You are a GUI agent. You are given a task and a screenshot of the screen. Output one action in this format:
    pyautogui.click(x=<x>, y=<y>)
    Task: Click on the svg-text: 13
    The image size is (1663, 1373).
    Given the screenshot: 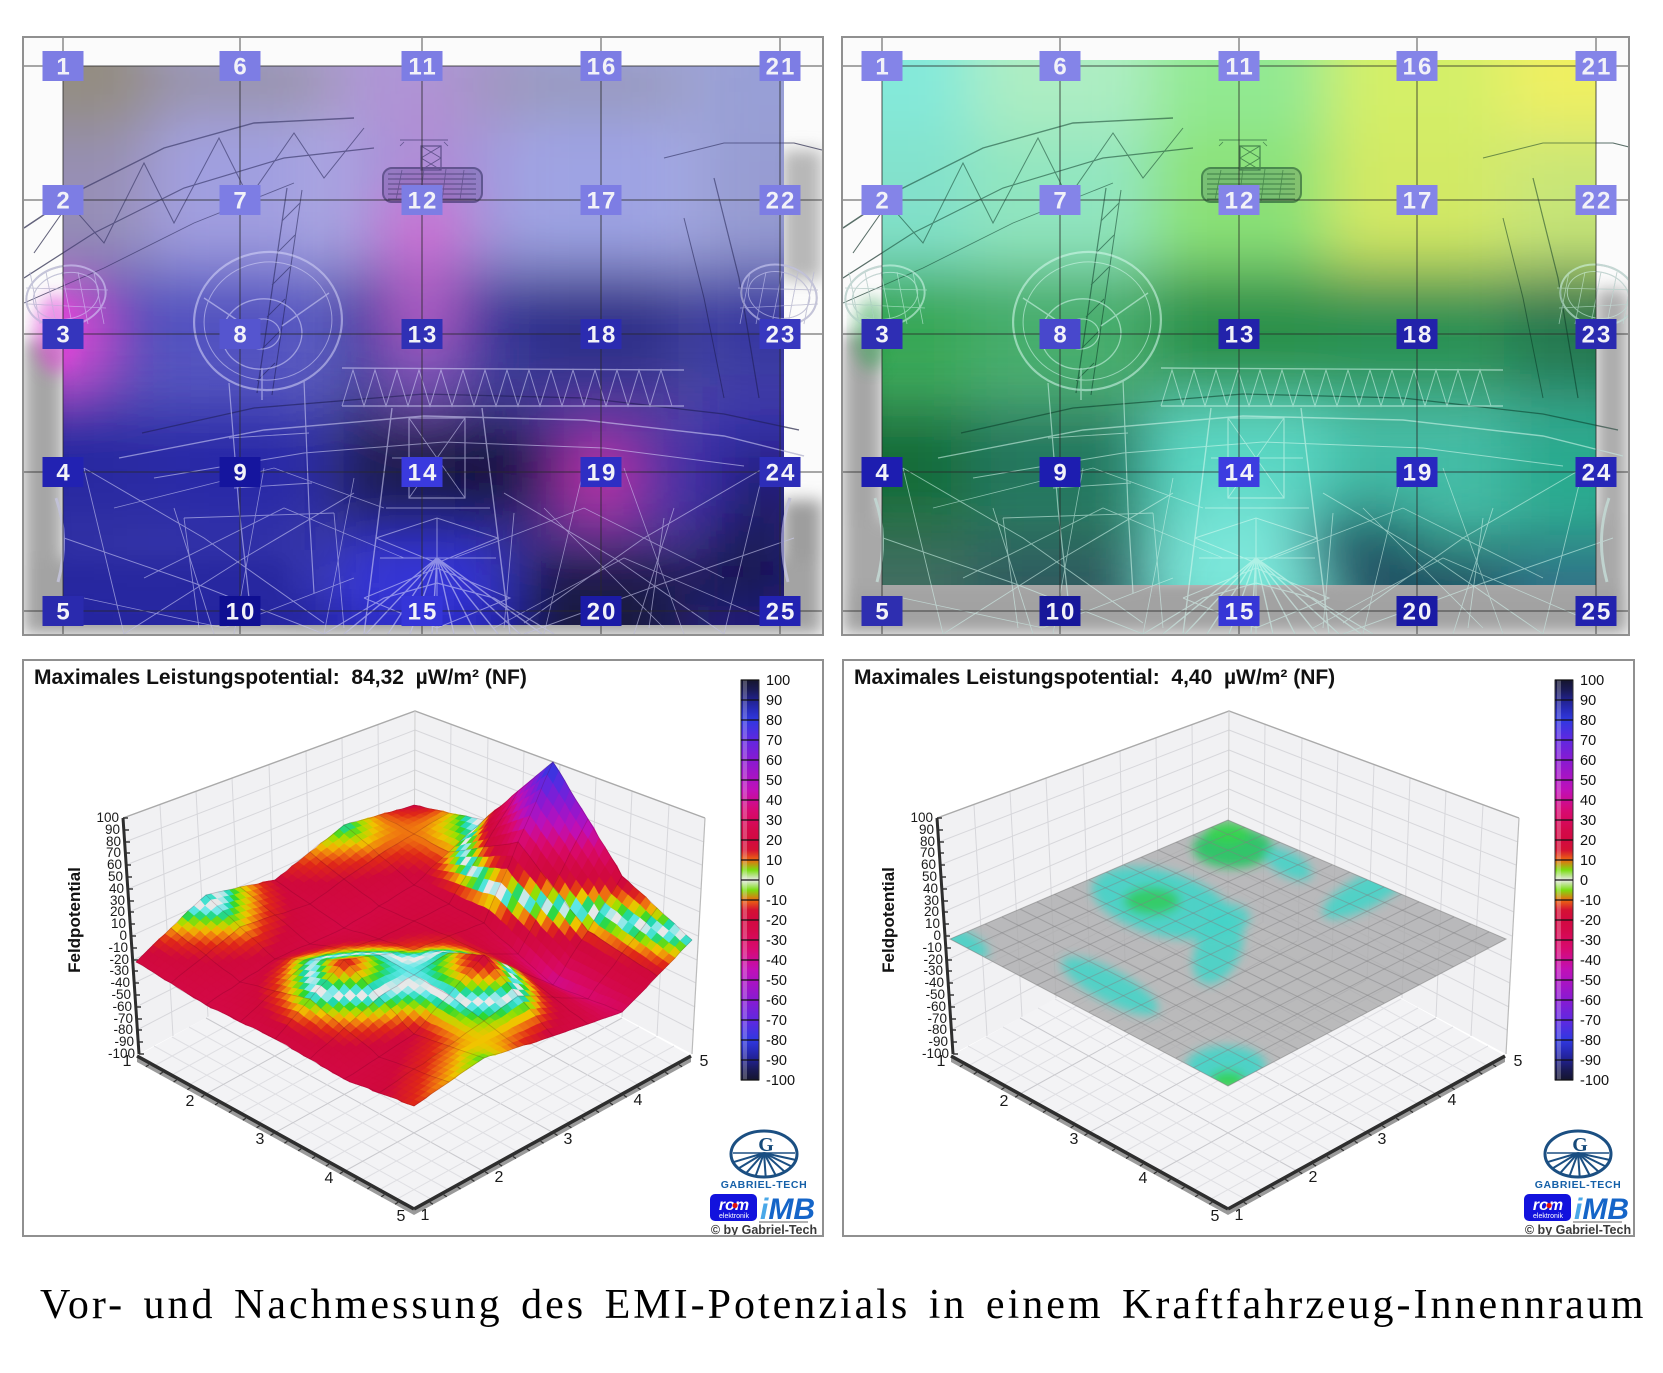 What is the action you would take?
    pyautogui.click(x=1240, y=335)
    